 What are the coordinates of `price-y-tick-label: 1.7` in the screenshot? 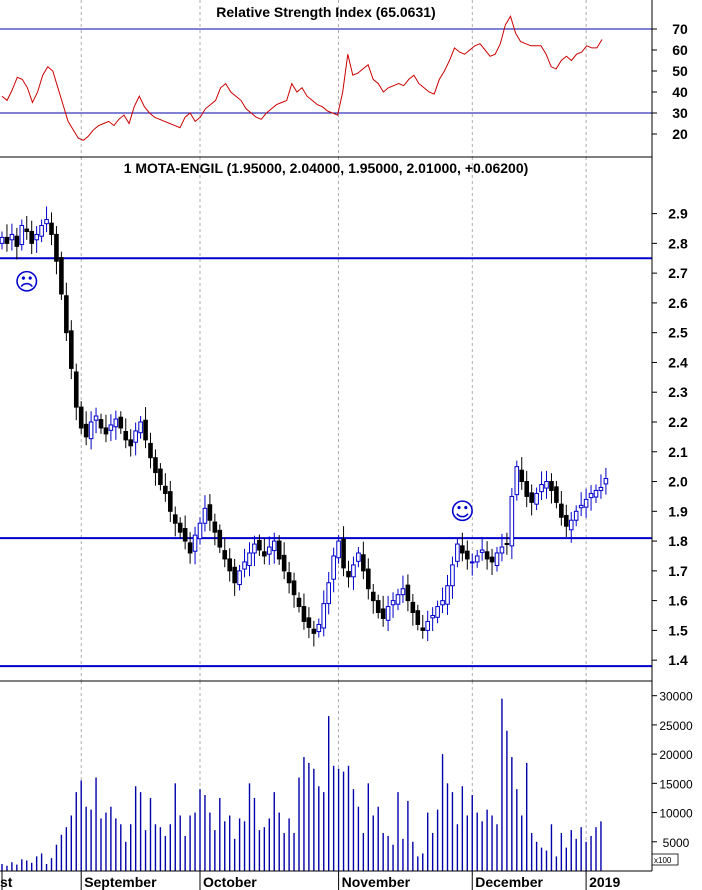 It's located at (678, 571).